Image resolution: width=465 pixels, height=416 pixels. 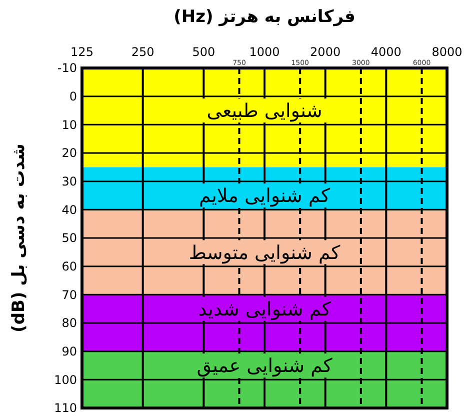 What do you see at coordinates (69, 125) in the screenshot?
I see `y-tick-label: 10` at bounding box center [69, 125].